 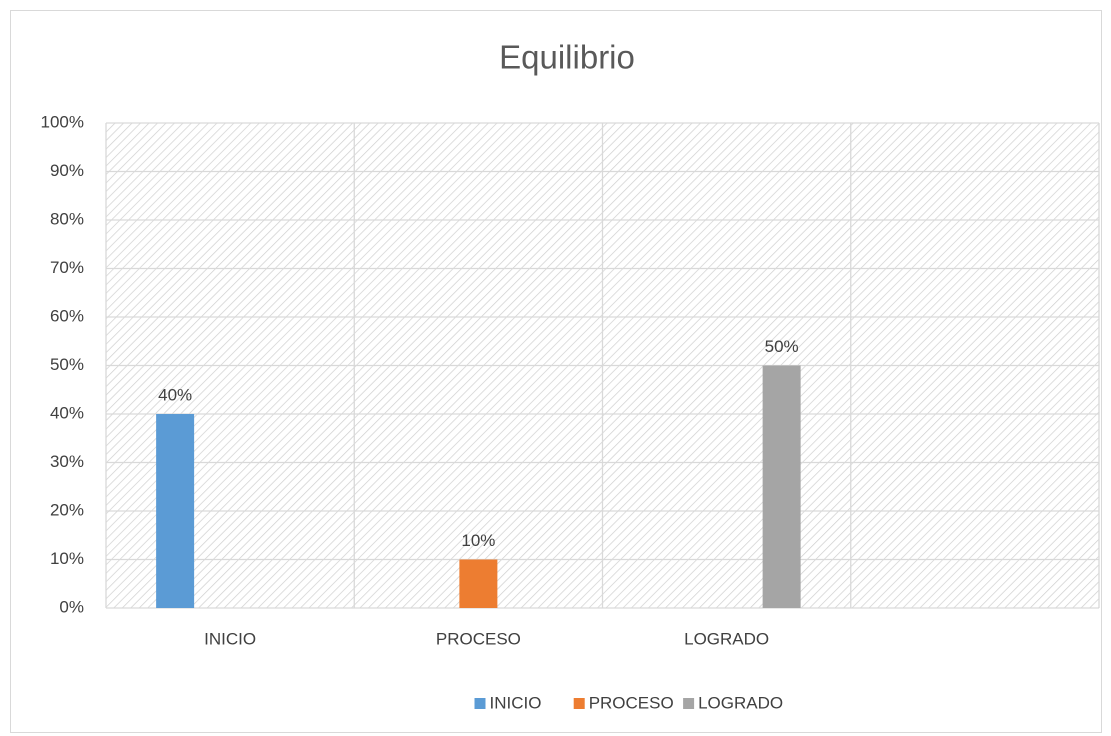 What do you see at coordinates (478, 540) in the screenshot?
I see `data-label: 10%` at bounding box center [478, 540].